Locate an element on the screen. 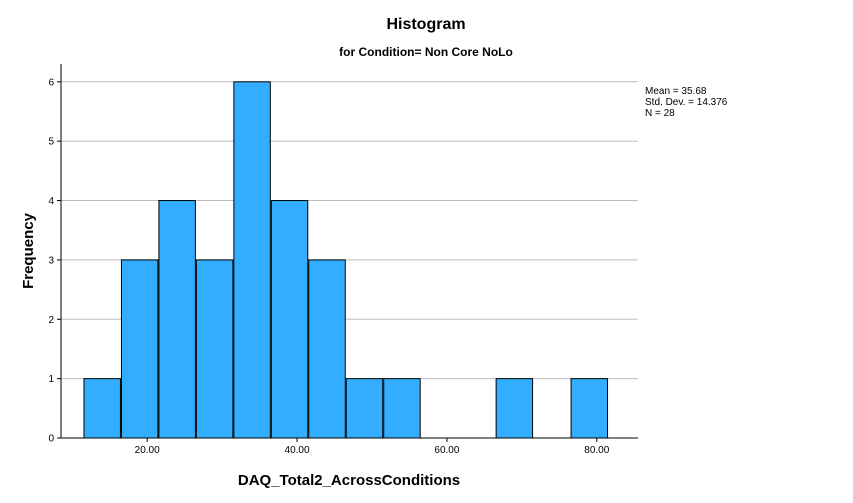  x-tick-label: 60.00 is located at coordinates (446, 450).